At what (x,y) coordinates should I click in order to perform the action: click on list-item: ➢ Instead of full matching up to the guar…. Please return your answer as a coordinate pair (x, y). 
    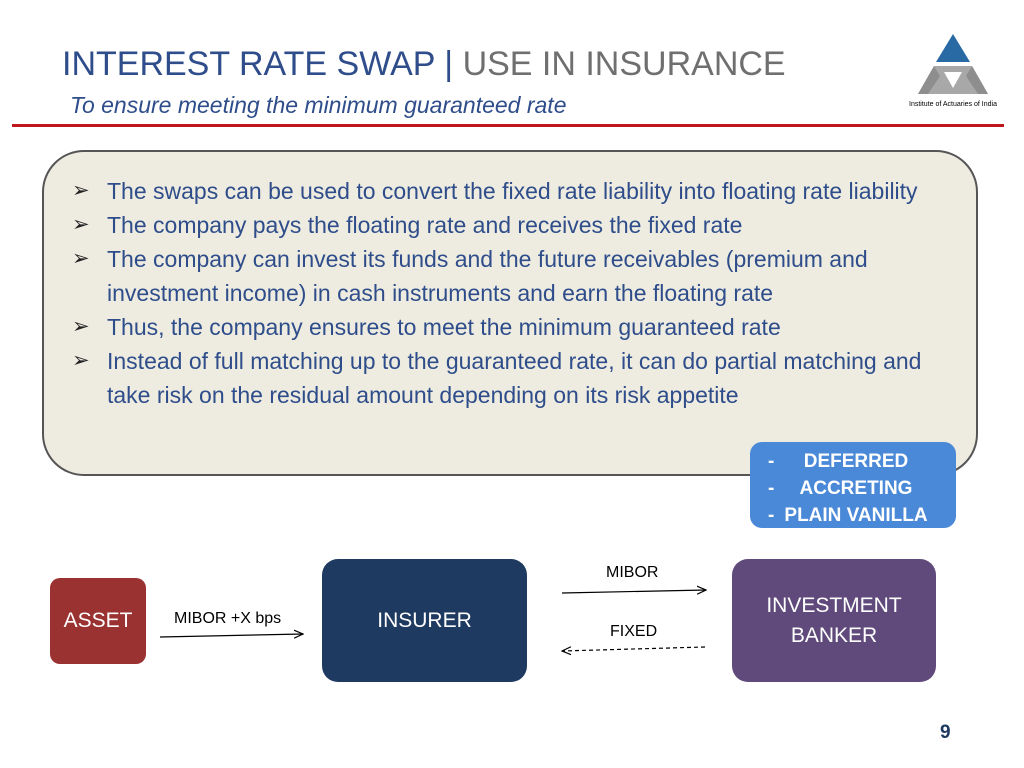
    Looking at the image, I should click on (517, 378).